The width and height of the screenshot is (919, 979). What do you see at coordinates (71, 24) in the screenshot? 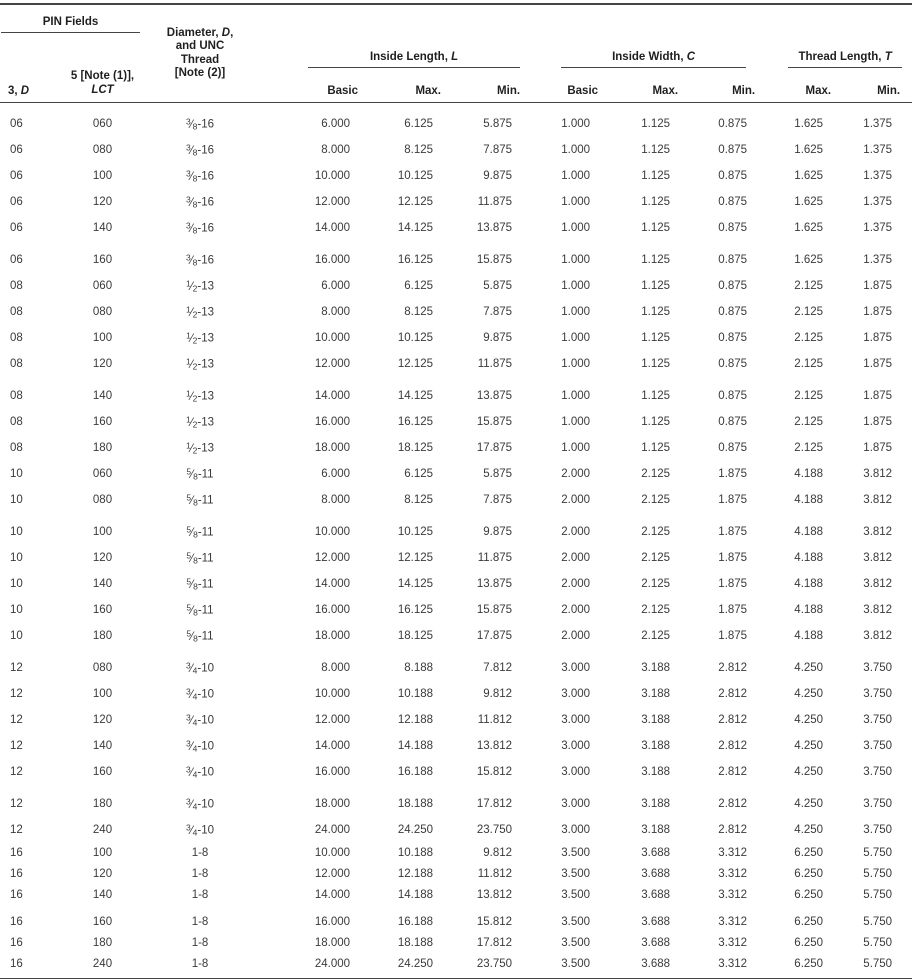
I see `pin-fields-label: PIN Fields` at bounding box center [71, 24].